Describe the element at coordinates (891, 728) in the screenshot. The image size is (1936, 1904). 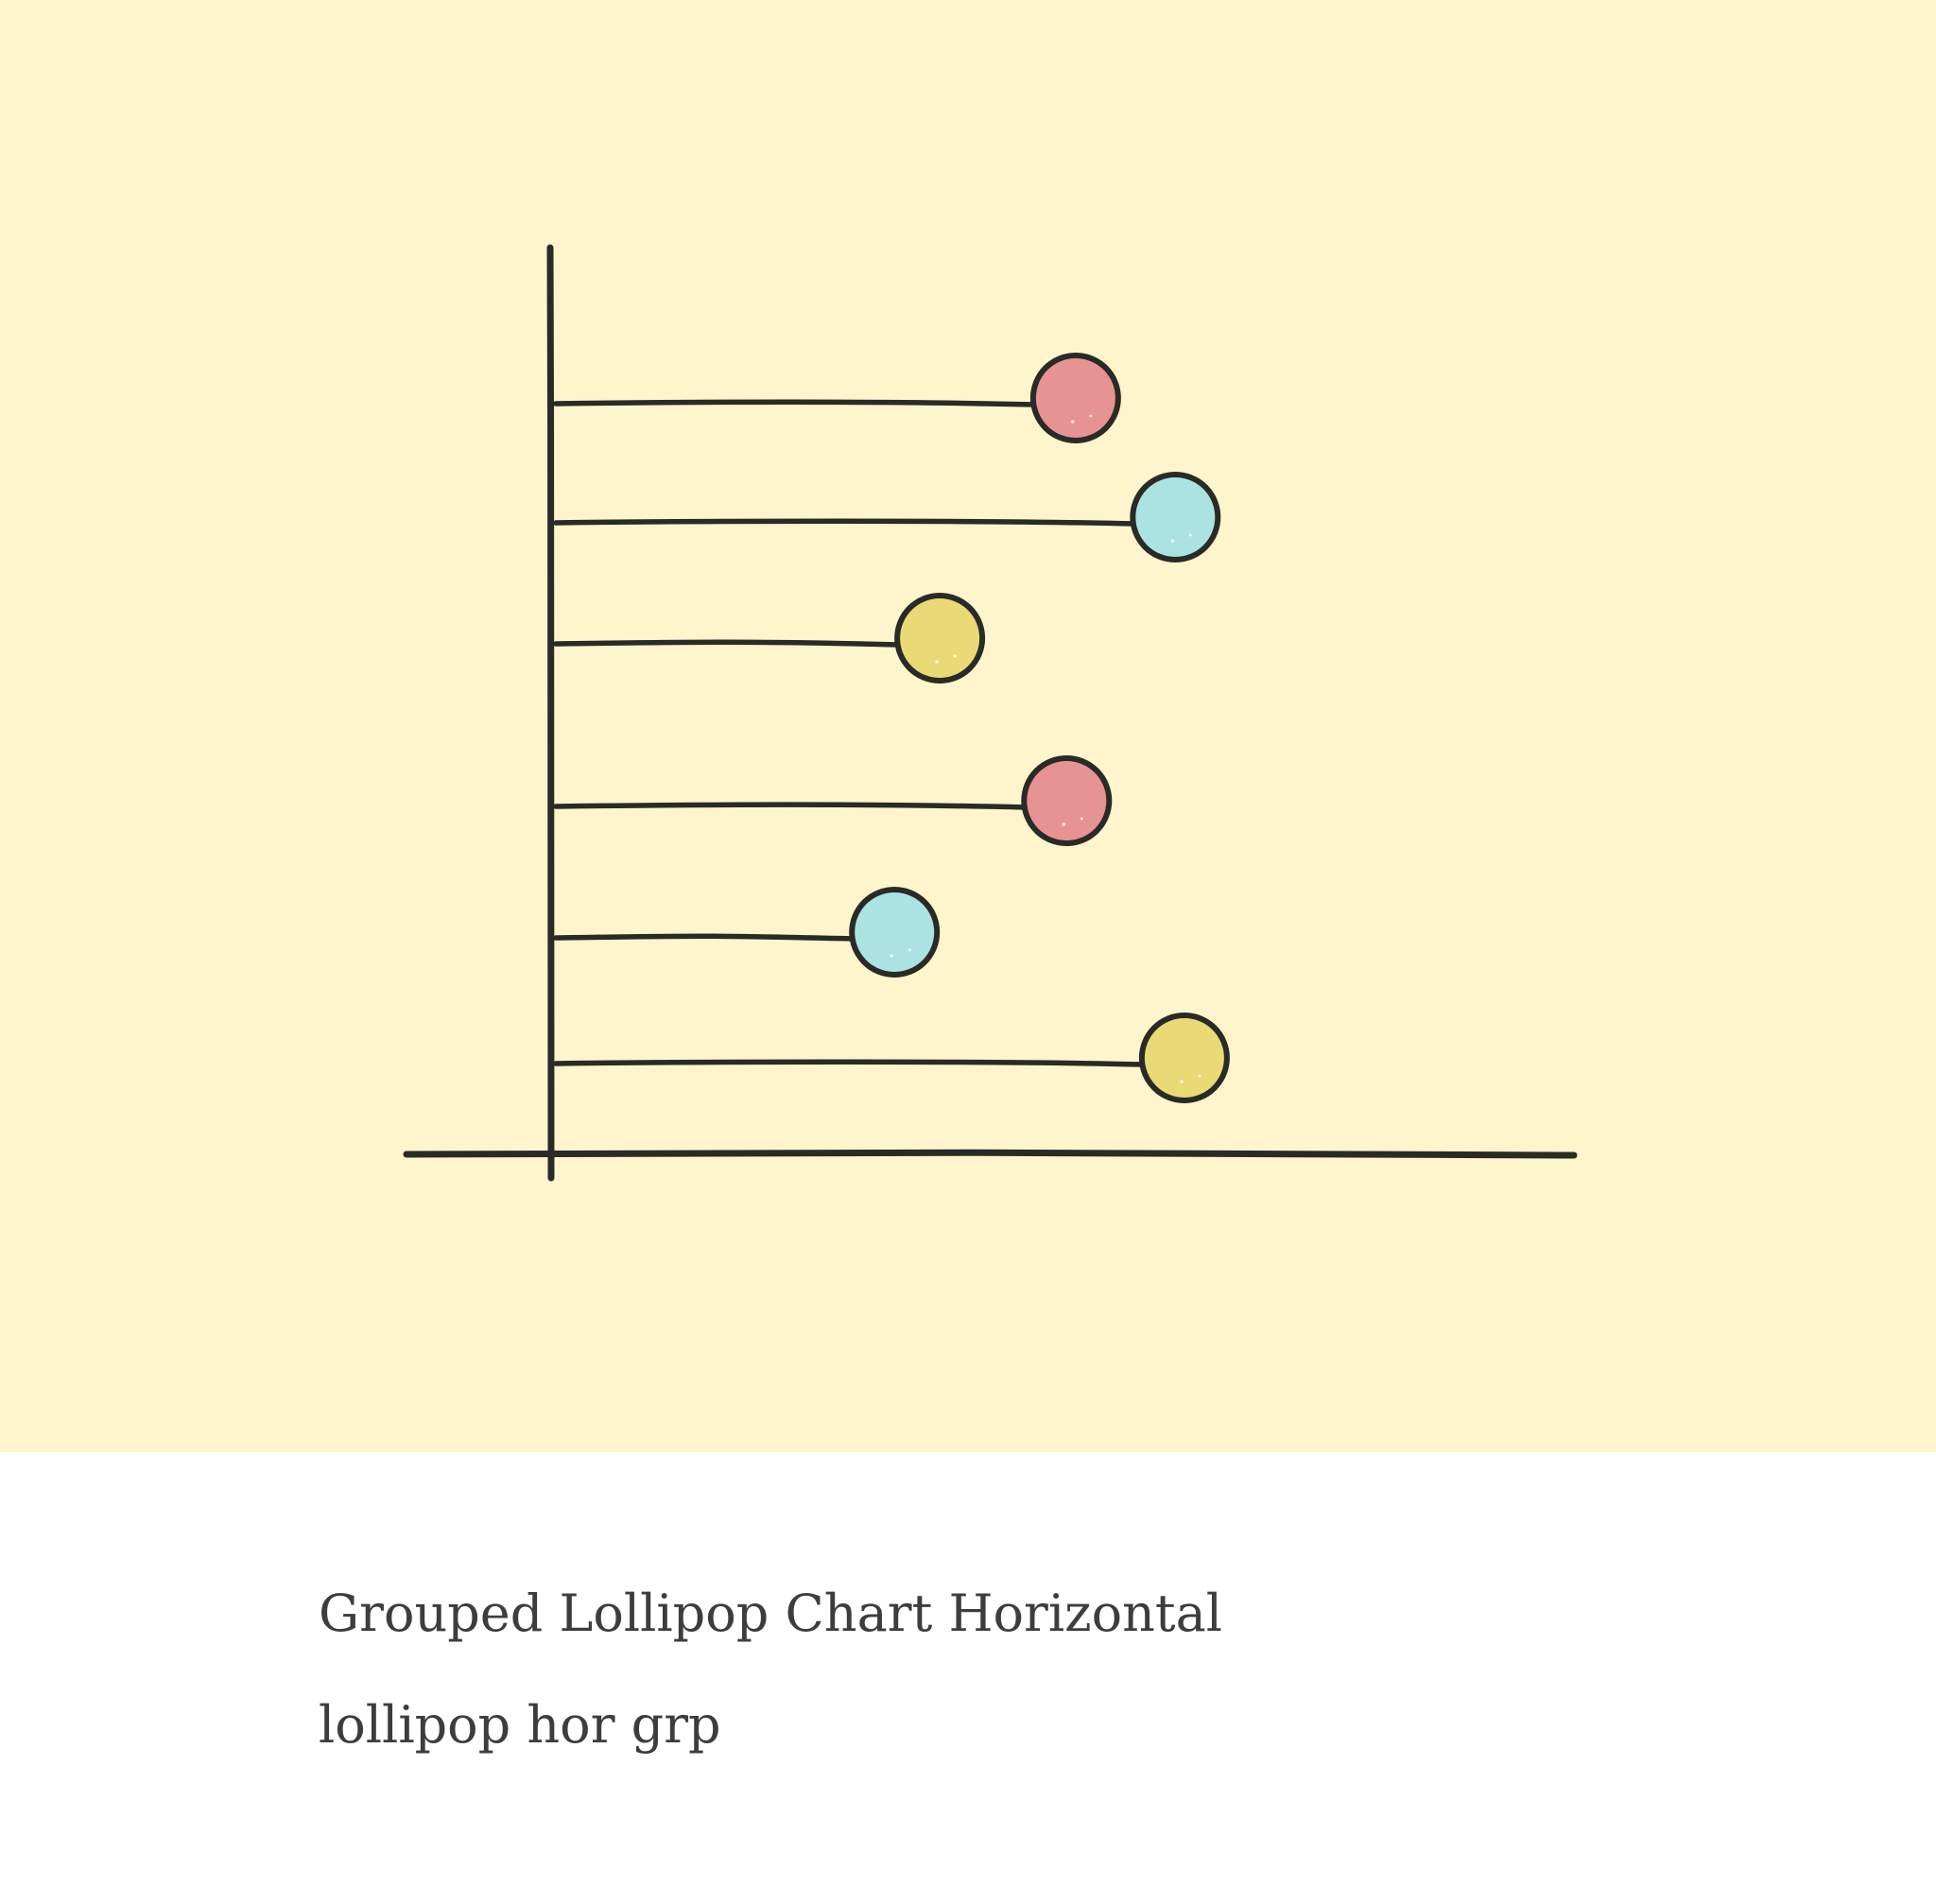
I see `chart-marks` at that location.